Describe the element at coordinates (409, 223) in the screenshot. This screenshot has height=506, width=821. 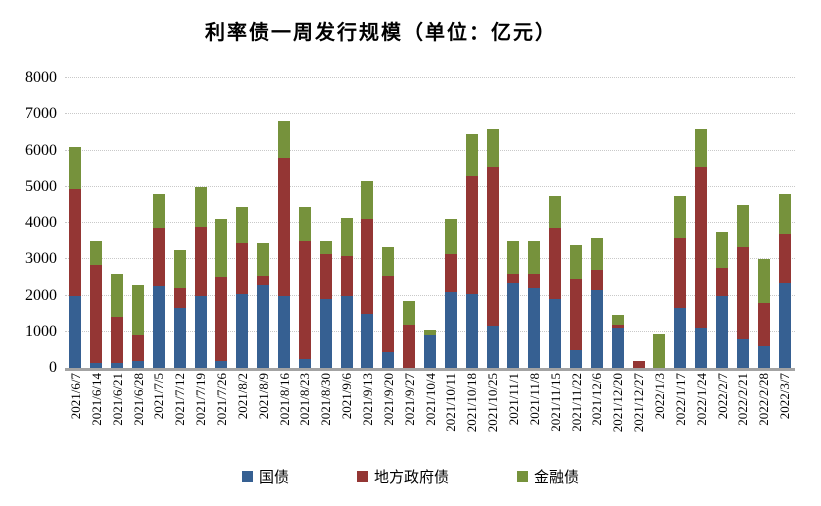
I see `bar-2021/9/27` at that location.